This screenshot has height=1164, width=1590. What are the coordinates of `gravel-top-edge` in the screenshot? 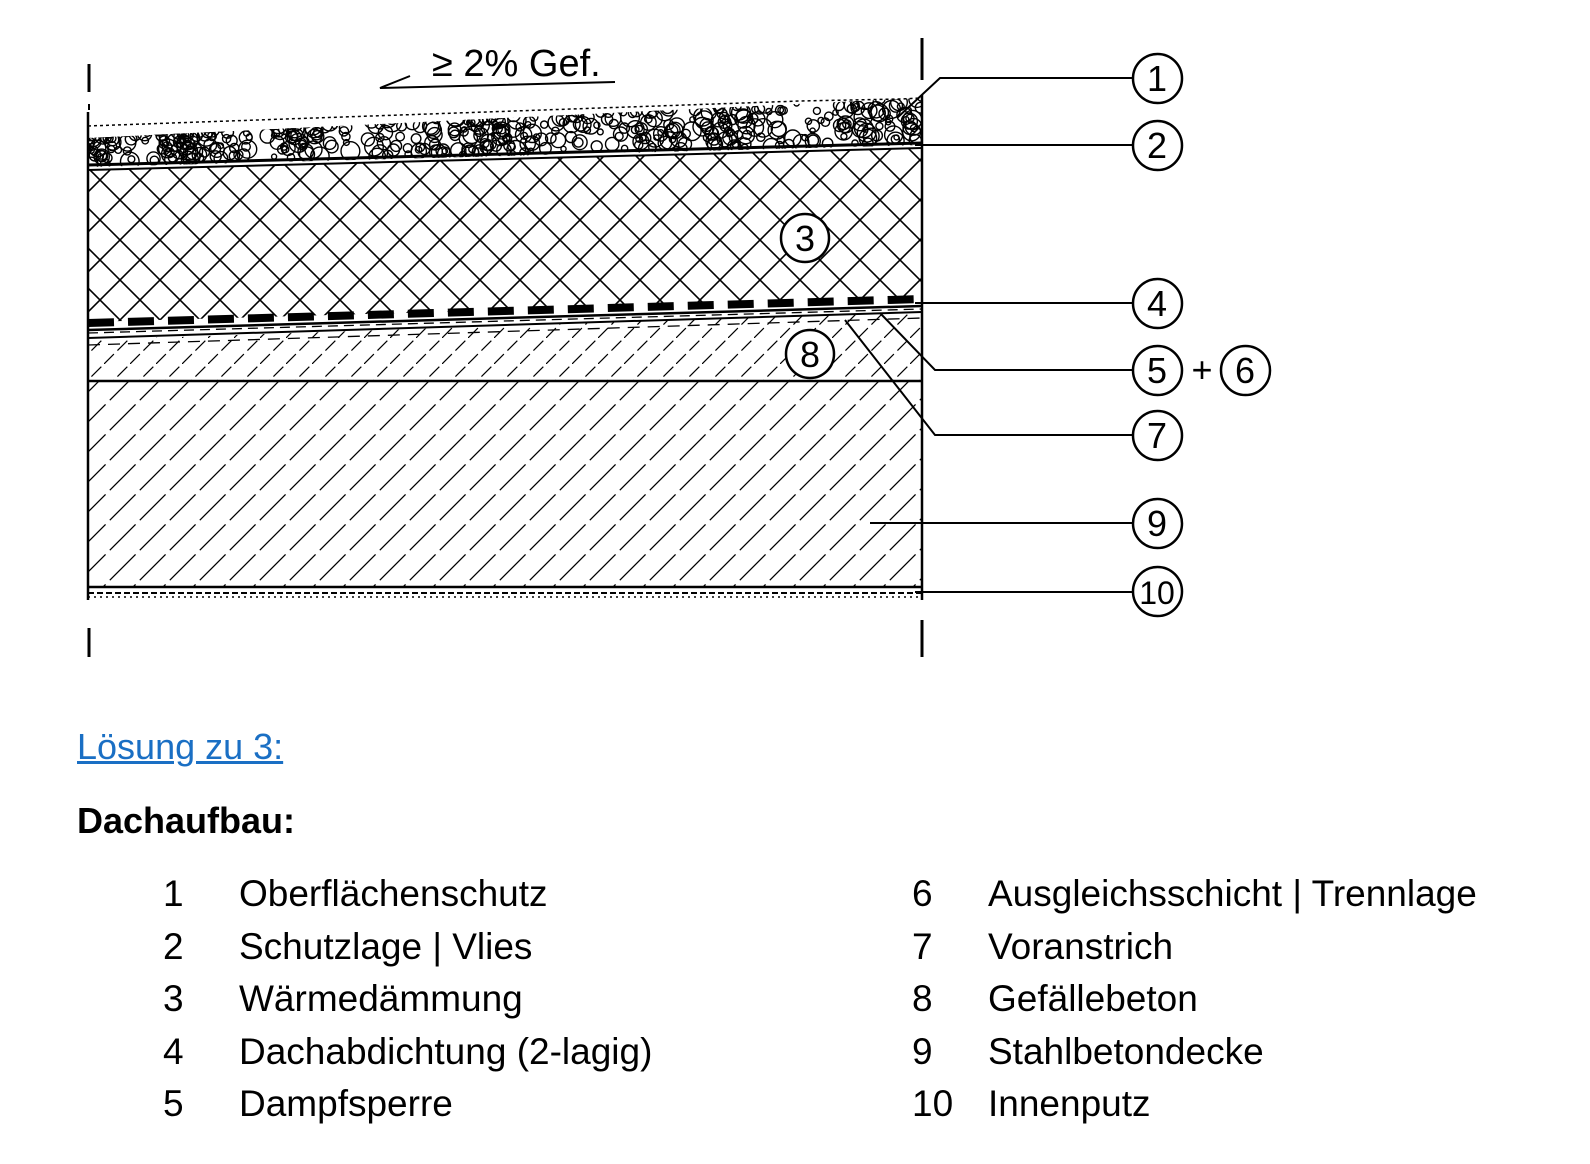 It's located at (505, 112).